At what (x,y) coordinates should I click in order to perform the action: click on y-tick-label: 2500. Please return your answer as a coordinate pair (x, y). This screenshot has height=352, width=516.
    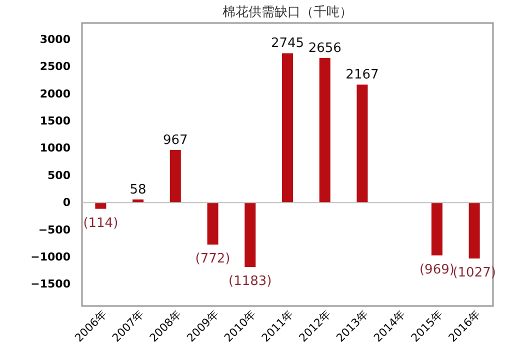
    Looking at the image, I should click on (55, 67).